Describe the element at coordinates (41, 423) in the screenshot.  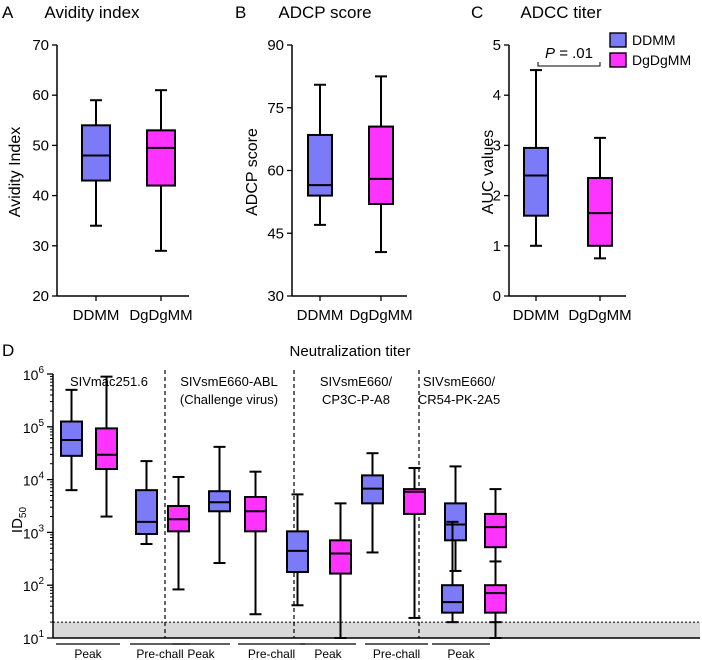
I see `ytick-exponent: 5` at that location.